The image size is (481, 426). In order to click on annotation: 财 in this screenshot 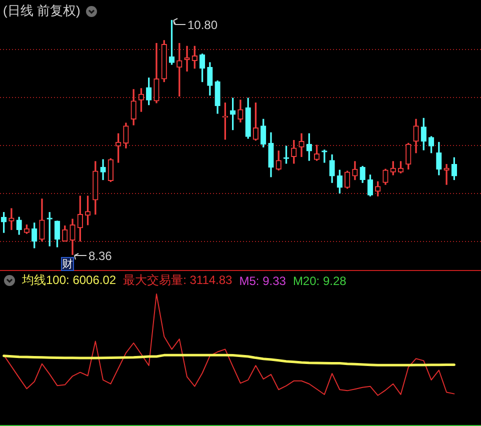, I will do `click(67, 264)`.